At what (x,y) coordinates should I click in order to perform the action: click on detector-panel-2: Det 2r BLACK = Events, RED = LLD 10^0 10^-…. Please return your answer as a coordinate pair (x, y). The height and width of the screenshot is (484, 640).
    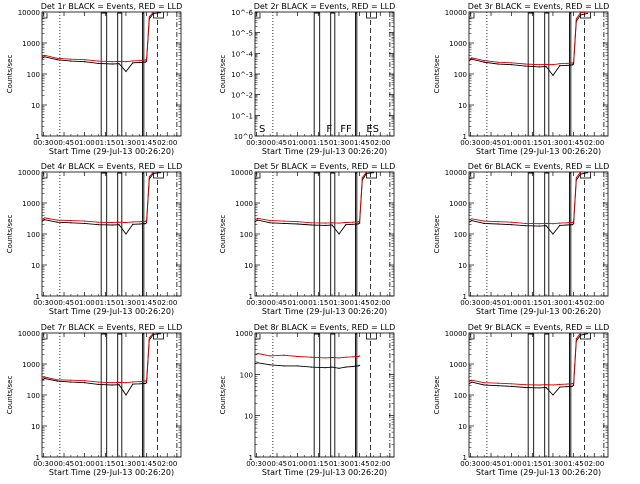
    Looking at the image, I should click on (307, 79).